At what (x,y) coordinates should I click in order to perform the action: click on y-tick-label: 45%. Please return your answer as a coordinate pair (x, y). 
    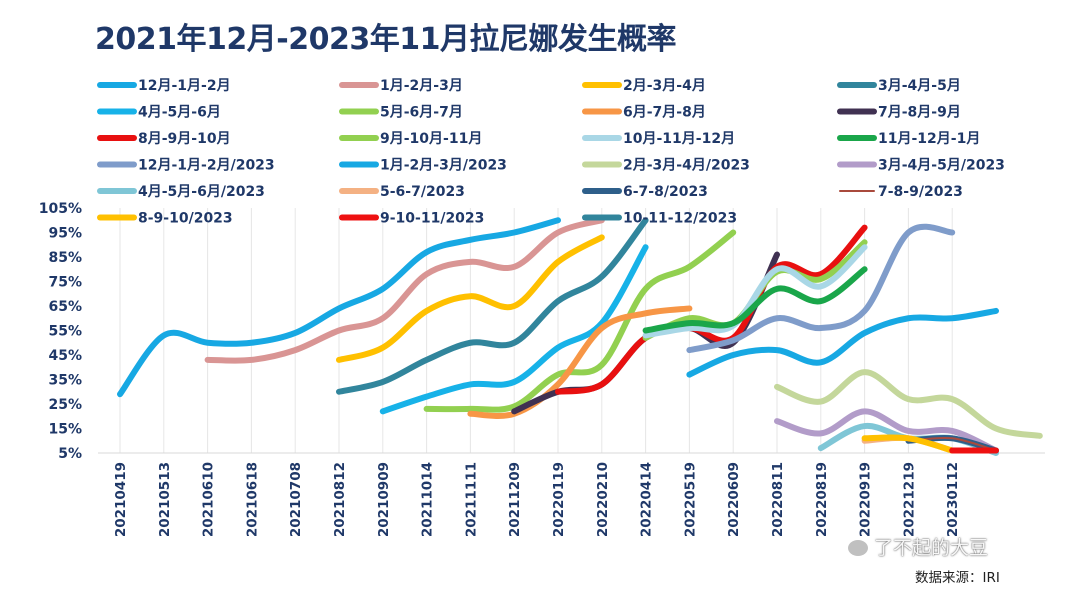
    Looking at the image, I should click on (65, 356).